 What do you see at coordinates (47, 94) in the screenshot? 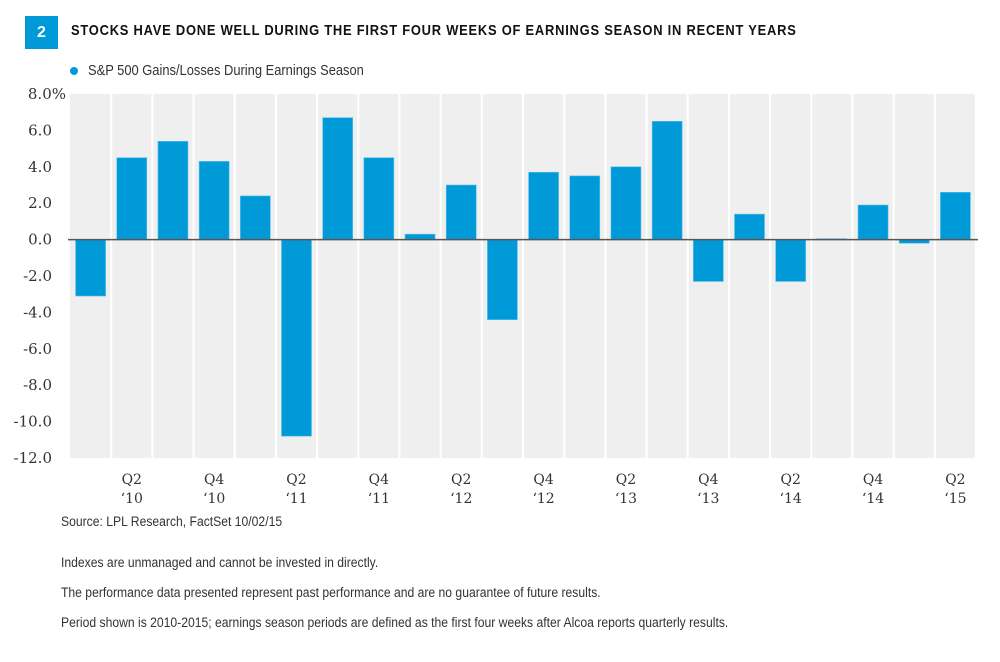
I see `y-tick-label: 8.0%` at bounding box center [47, 94].